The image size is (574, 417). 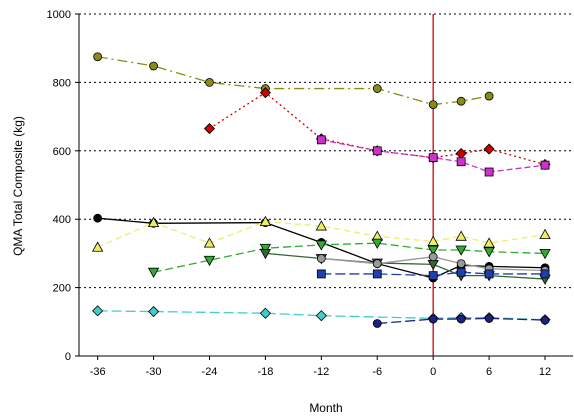 What do you see at coordinates (62, 220) in the screenshot?
I see `y-tick-label: 400` at bounding box center [62, 220].